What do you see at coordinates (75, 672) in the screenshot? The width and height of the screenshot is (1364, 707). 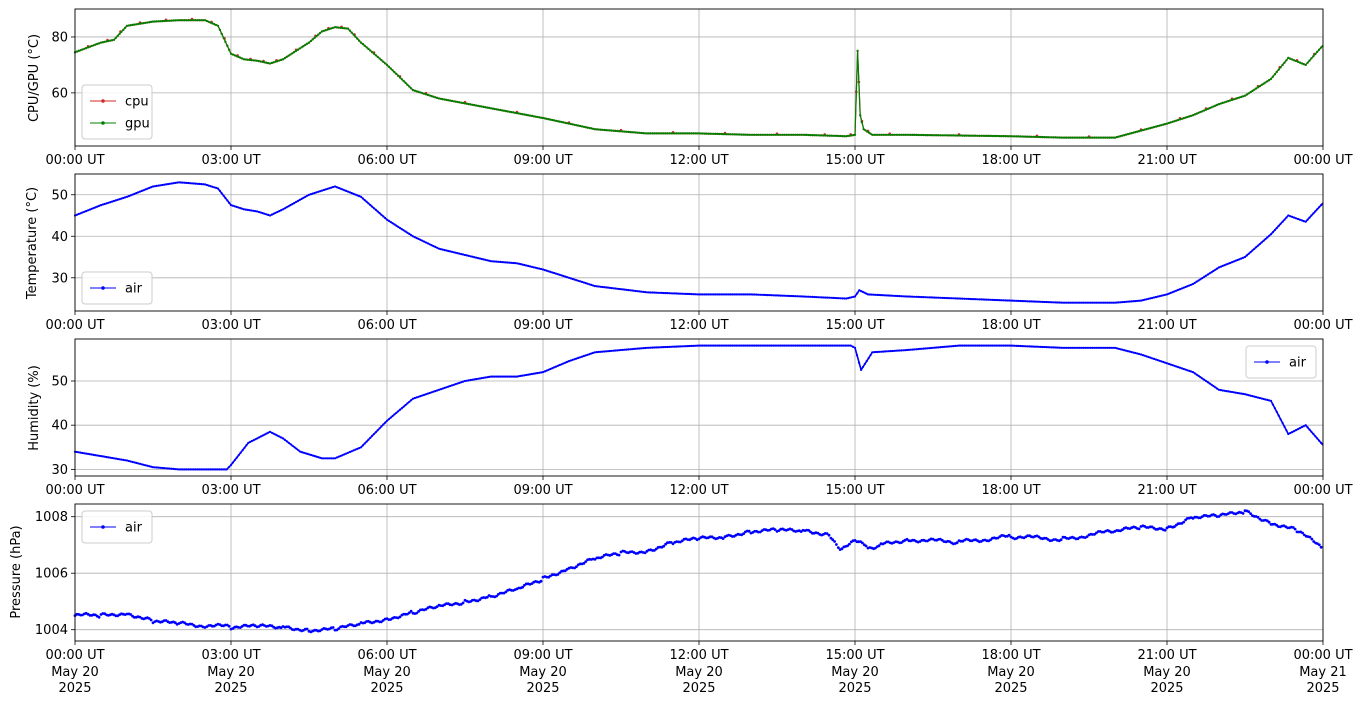 I see `x-tick-date-label: May 20` at bounding box center [75, 672].